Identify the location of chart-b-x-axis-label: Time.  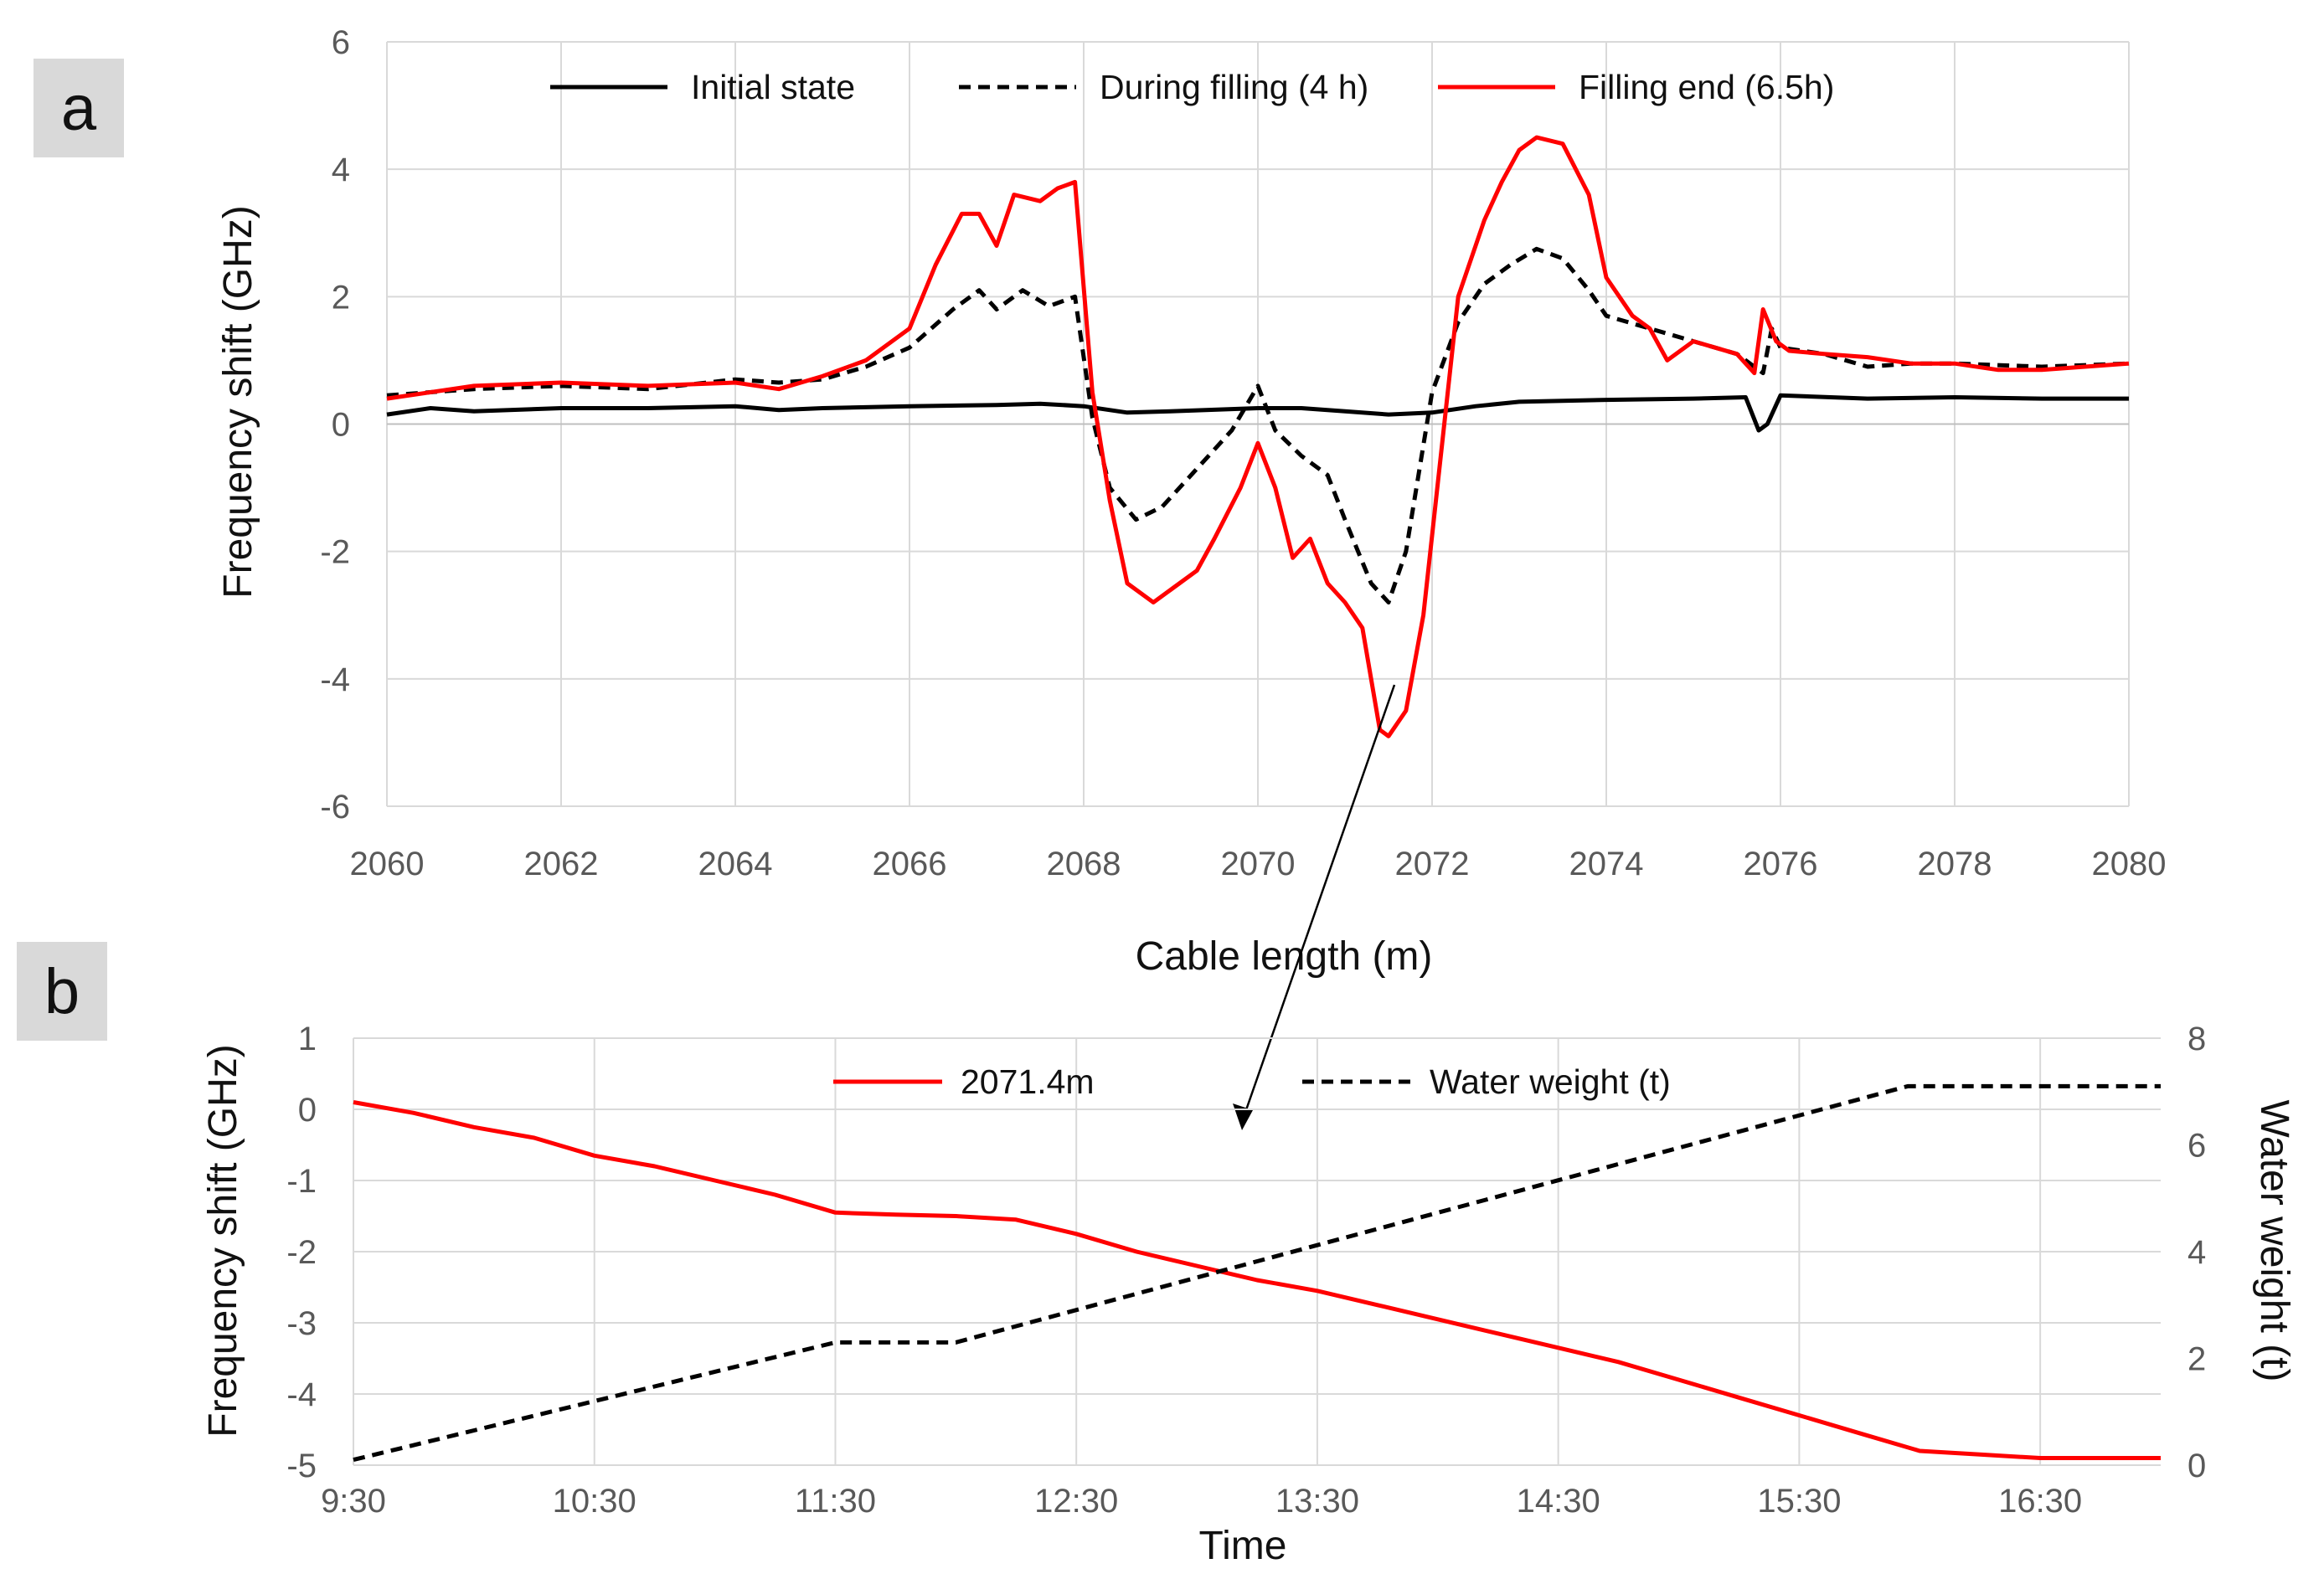
(1243, 1546).